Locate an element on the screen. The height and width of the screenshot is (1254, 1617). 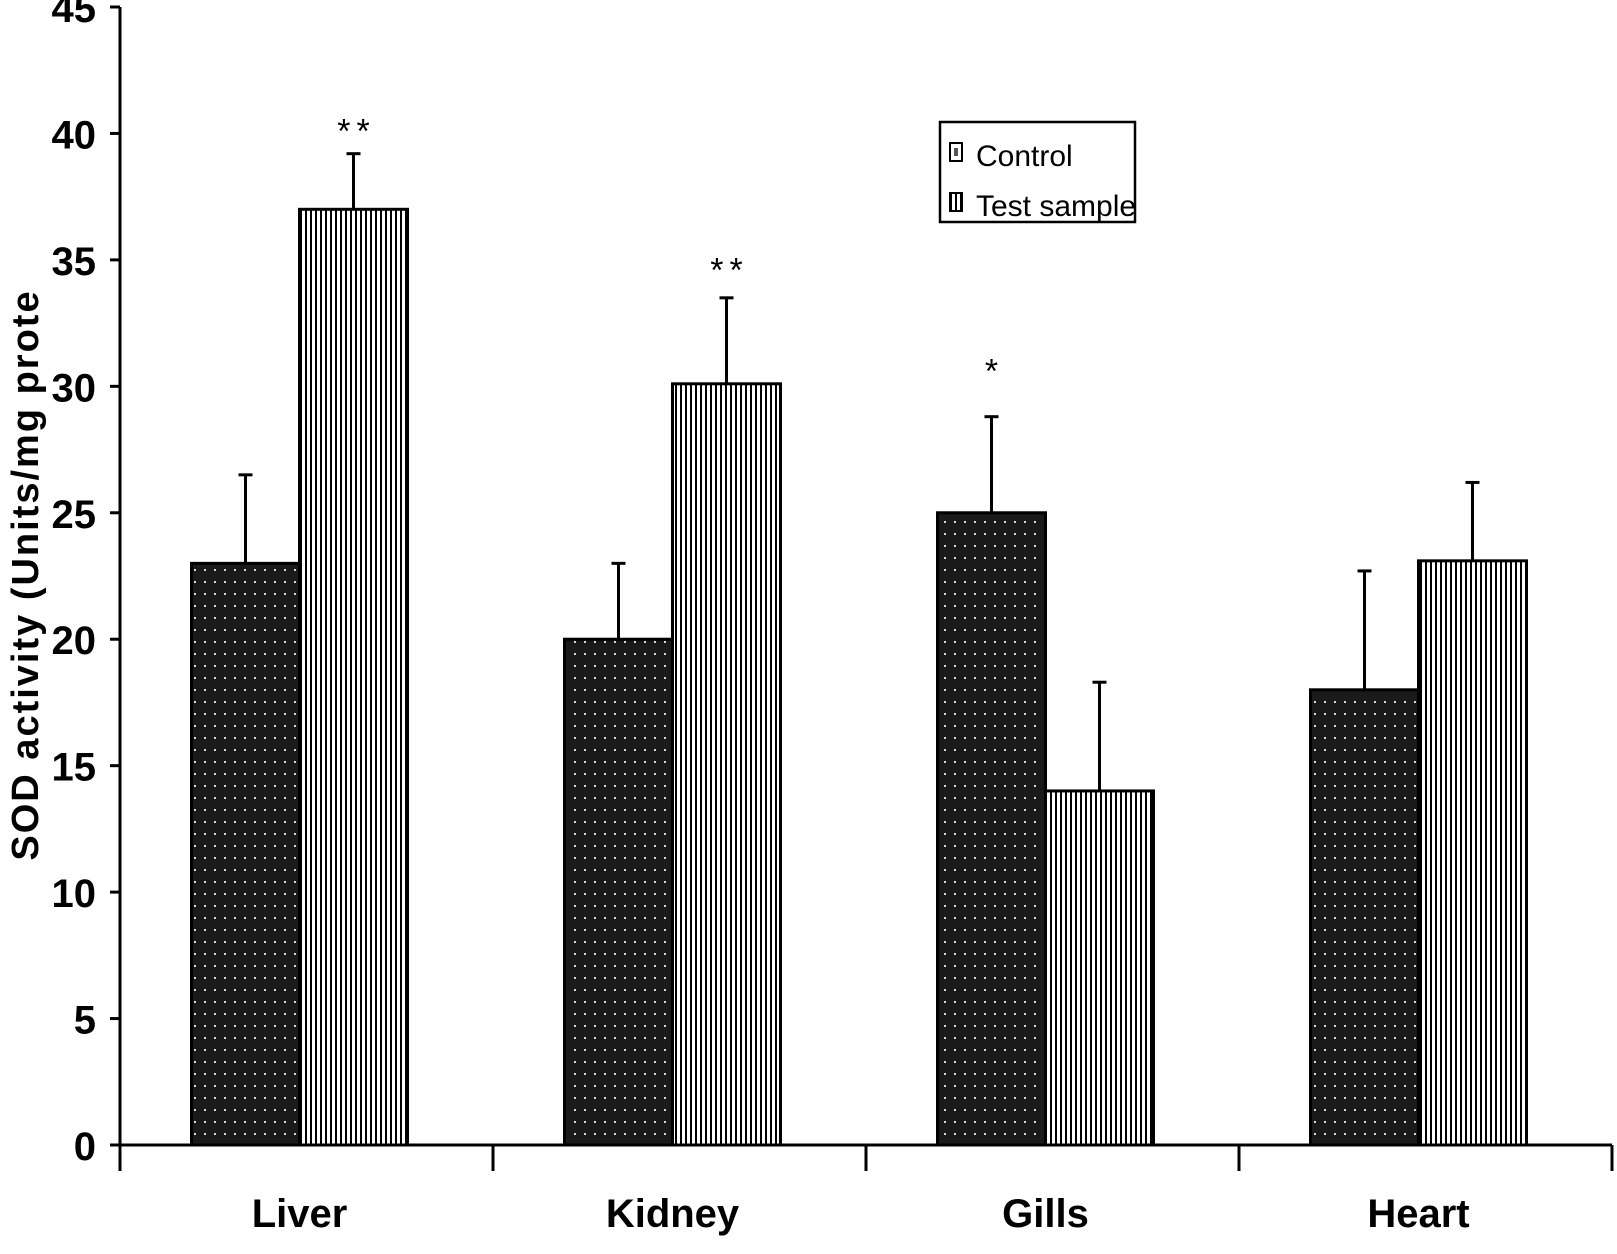
bar-control-liver is located at coordinates (245, 854).